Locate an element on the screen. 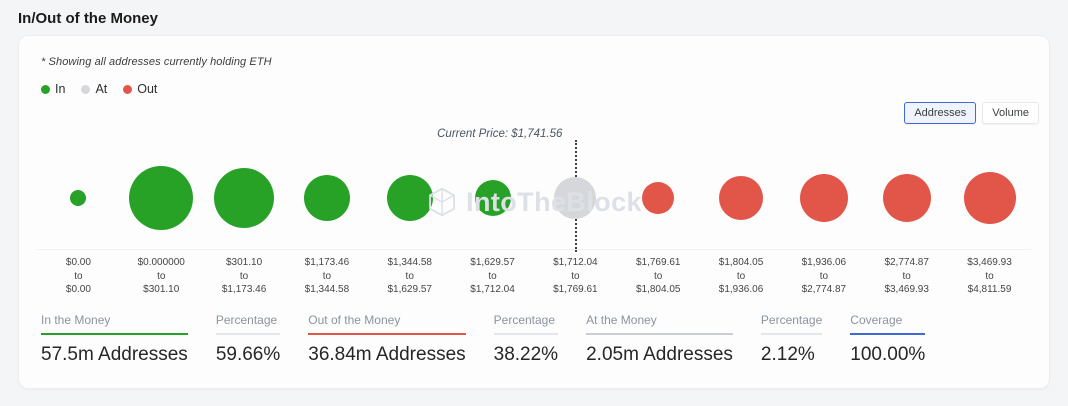 The width and height of the screenshot is (1068, 406). legend-item-at: At is located at coordinates (94, 89).